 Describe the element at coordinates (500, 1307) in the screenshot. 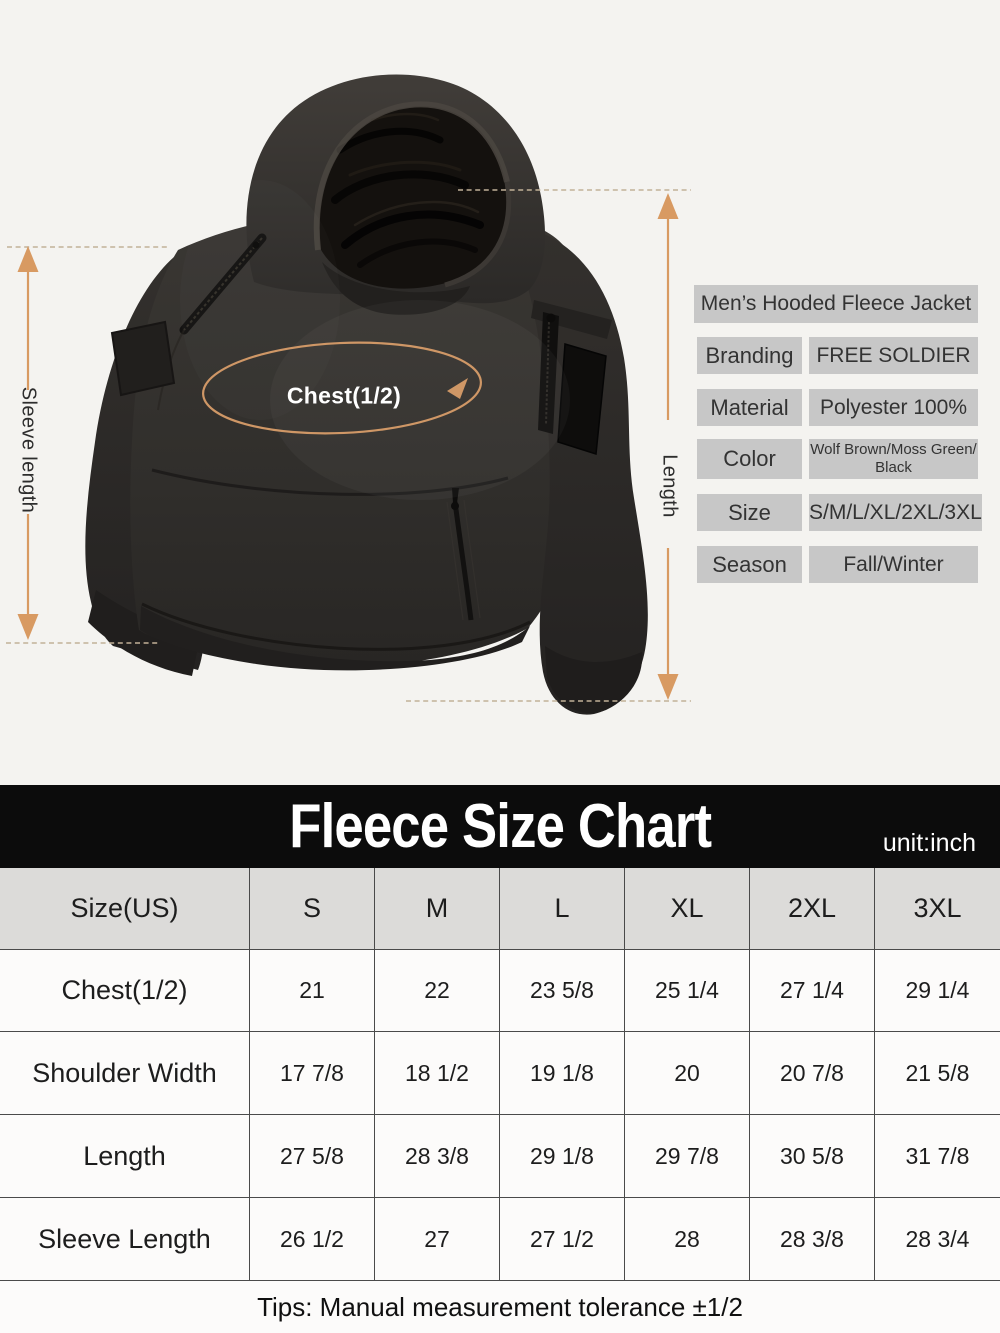

I see `tips-note: Tips: Manual measurement tolerance ±1/2` at that location.